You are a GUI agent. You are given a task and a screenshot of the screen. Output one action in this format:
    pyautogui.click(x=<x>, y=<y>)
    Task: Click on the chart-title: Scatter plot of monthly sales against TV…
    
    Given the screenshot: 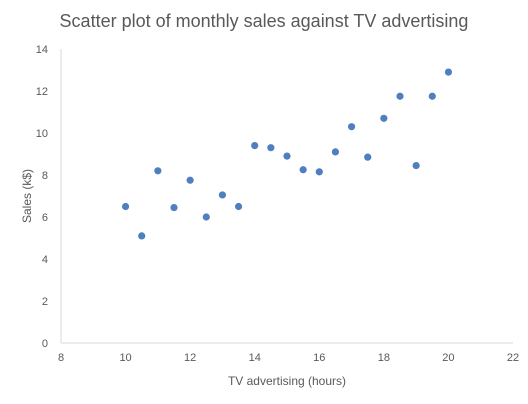 What is the action you would take?
    pyautogui.click(x=264, y=21)
    